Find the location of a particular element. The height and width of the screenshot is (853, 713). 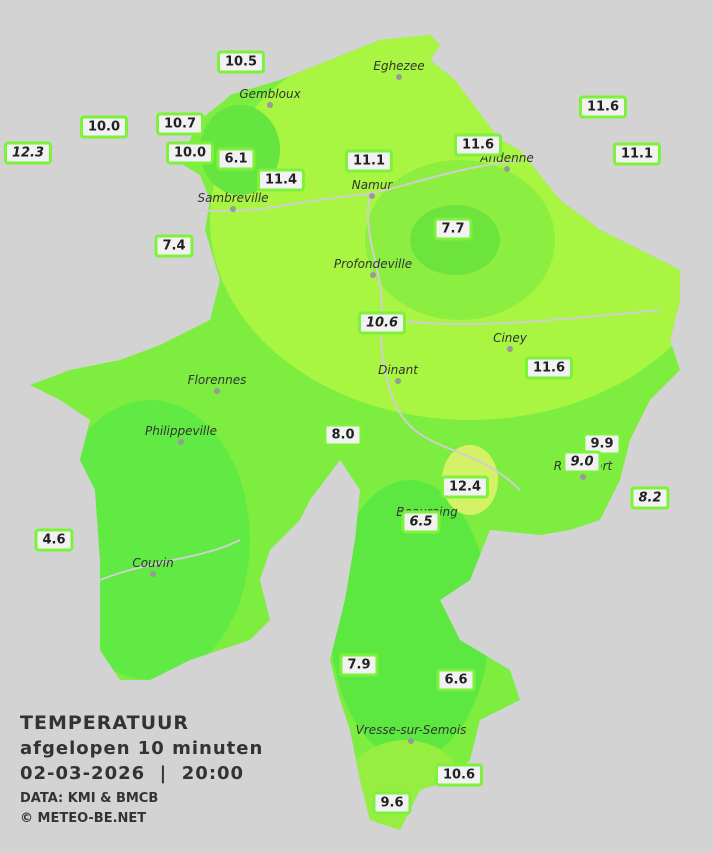

subtitle: afgelopen 10 minuten is located at coordinates (142, 748).